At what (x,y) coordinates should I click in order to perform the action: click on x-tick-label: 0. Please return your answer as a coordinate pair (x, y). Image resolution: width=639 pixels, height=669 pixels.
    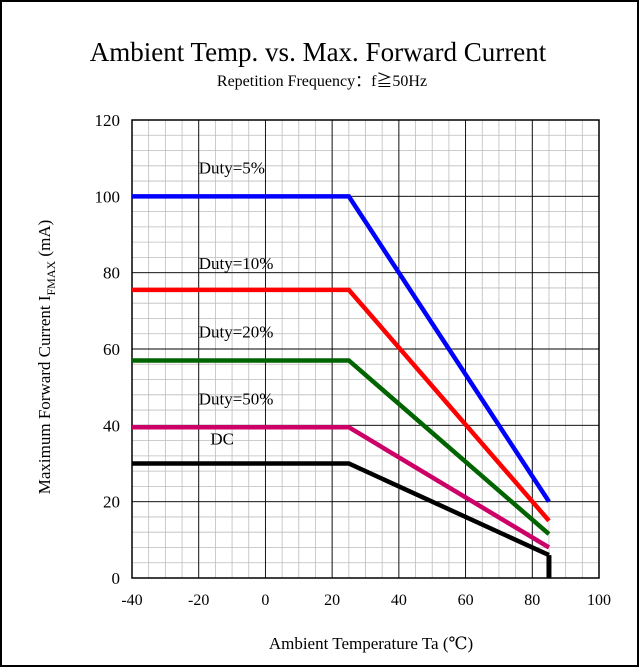
    Looking at the image, I should click on (265, 600).